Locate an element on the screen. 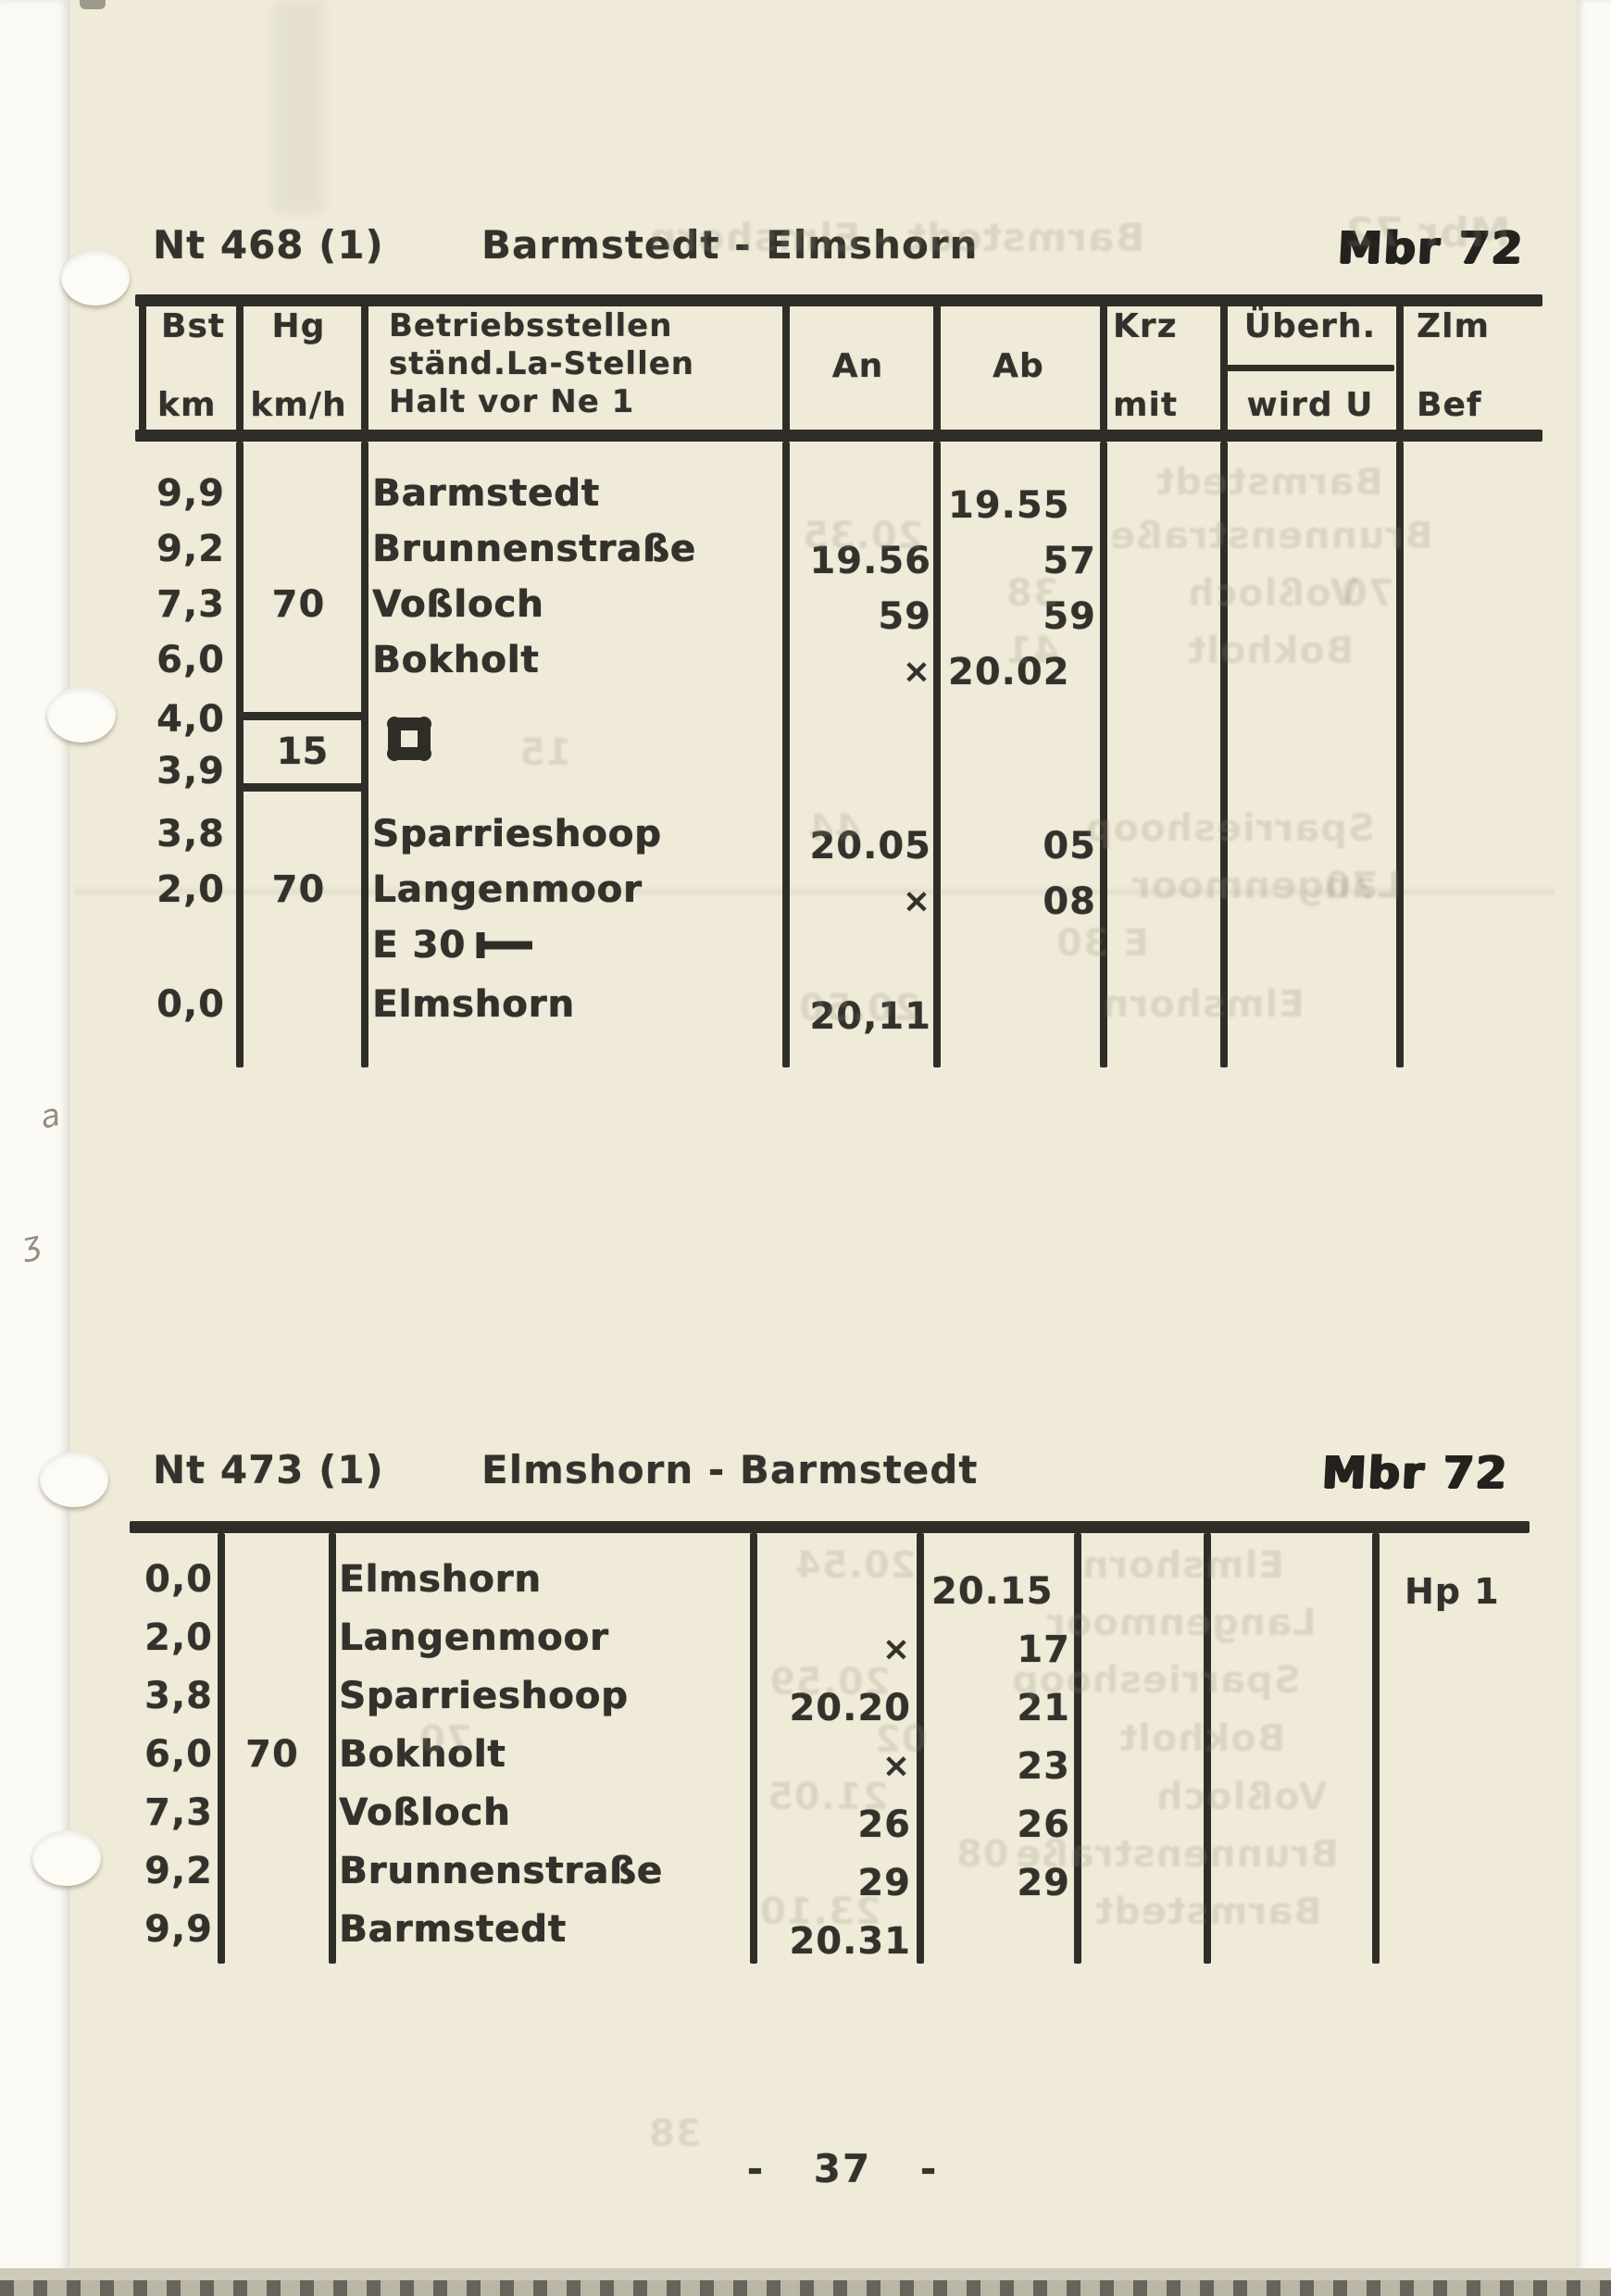 Image resolution: width=1611 pixels, height=2296 pixels. cell-ab: 20.02 is located at coordinates (1022, 672).